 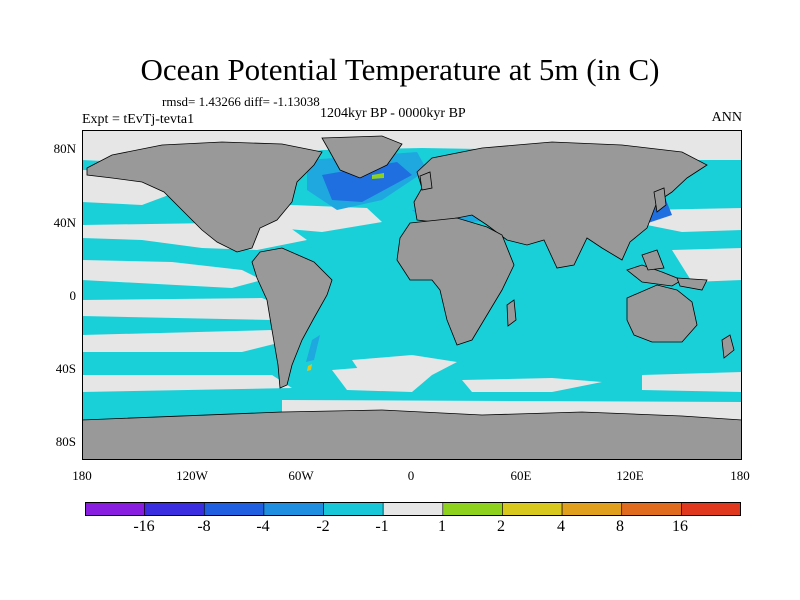 What do you see at coordinates (400, 69) in the screenshot?
I see `map-title: Ocean Potential Temperature at 5m (in C)` at bounding box center [400, 69].